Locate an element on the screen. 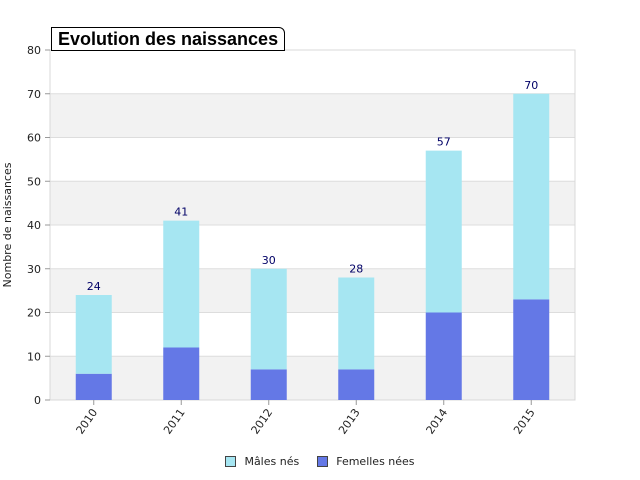  x-axis: 2010 2011 2012 2013 2014 2015 is located at coordinates (305, 418).